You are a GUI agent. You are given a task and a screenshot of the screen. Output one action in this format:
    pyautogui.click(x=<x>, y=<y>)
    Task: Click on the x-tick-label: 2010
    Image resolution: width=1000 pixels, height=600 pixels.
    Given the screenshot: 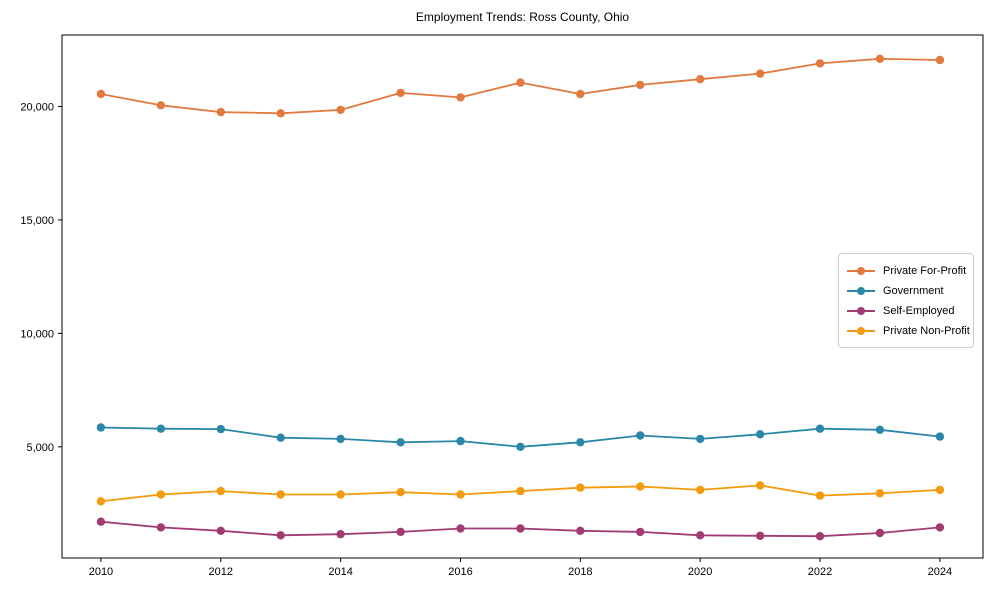 What is the action you would take?
    pyautogui.click(x=101, y=572)
    